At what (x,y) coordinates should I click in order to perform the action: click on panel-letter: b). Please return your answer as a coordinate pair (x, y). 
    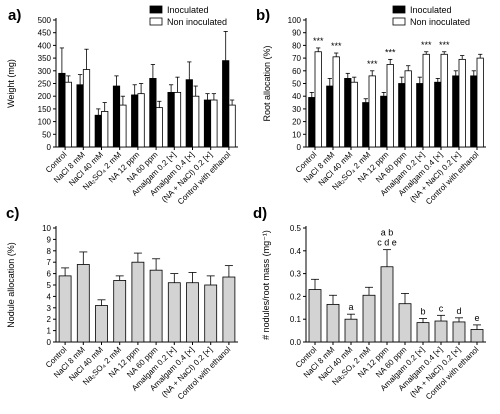
    Looking at the image, I should click on (263, 15).